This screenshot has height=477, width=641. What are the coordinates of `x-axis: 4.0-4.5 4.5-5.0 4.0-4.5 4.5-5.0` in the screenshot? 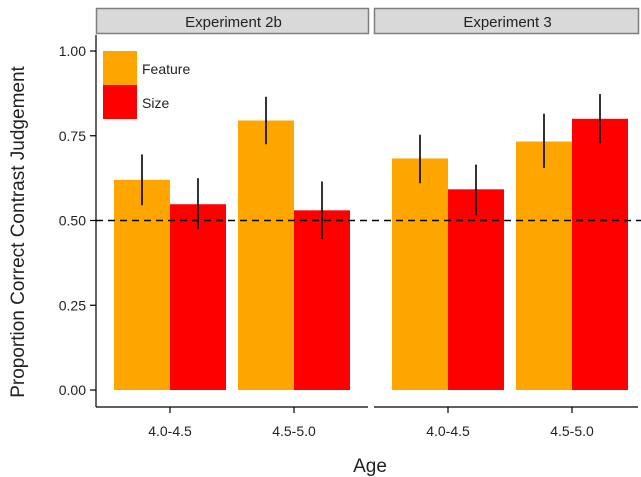 It's located at (367, 422).